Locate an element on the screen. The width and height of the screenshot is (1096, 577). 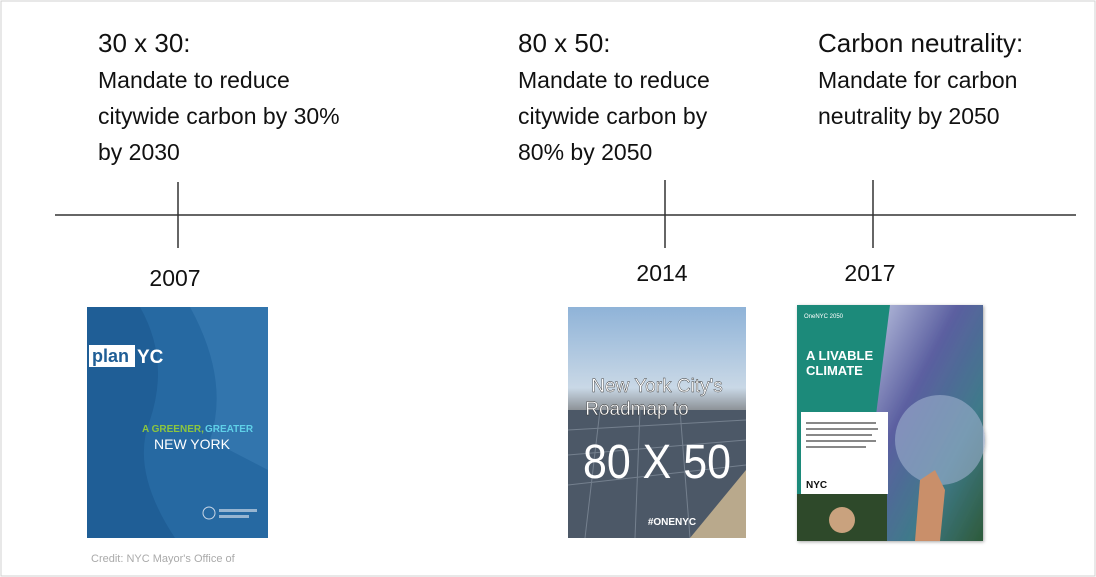
event-year: 2014 is located at coordinates (661, 273).